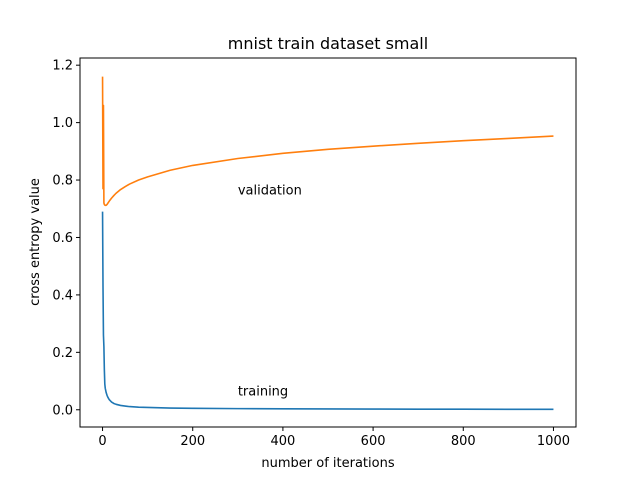 The height and width of the screenshot is (480, 640). I want to click on annotation-label: validation, so click(270, 190).